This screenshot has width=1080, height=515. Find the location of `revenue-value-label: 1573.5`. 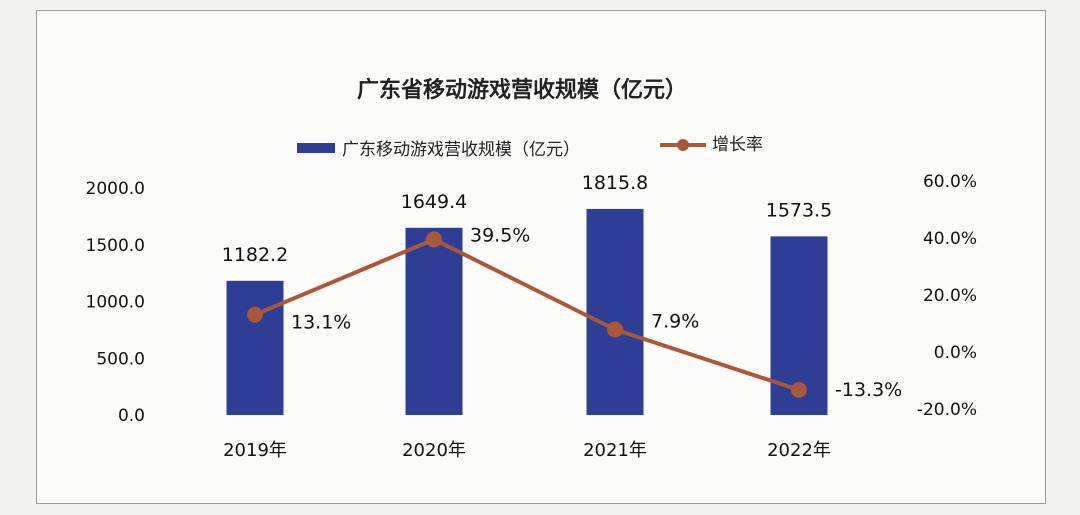

revenue-value-label: 1573.5 is located at coordinates (799, 210).